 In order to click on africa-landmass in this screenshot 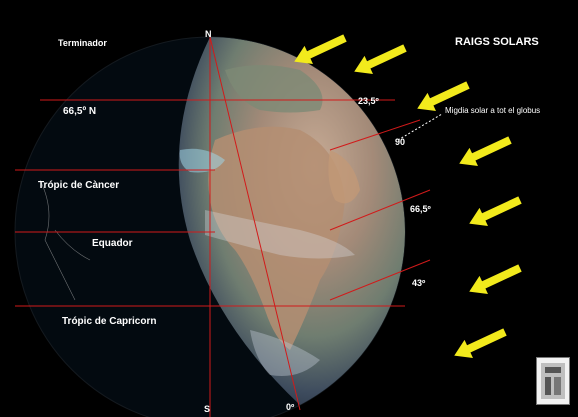, I will do `click(276, 238)`.